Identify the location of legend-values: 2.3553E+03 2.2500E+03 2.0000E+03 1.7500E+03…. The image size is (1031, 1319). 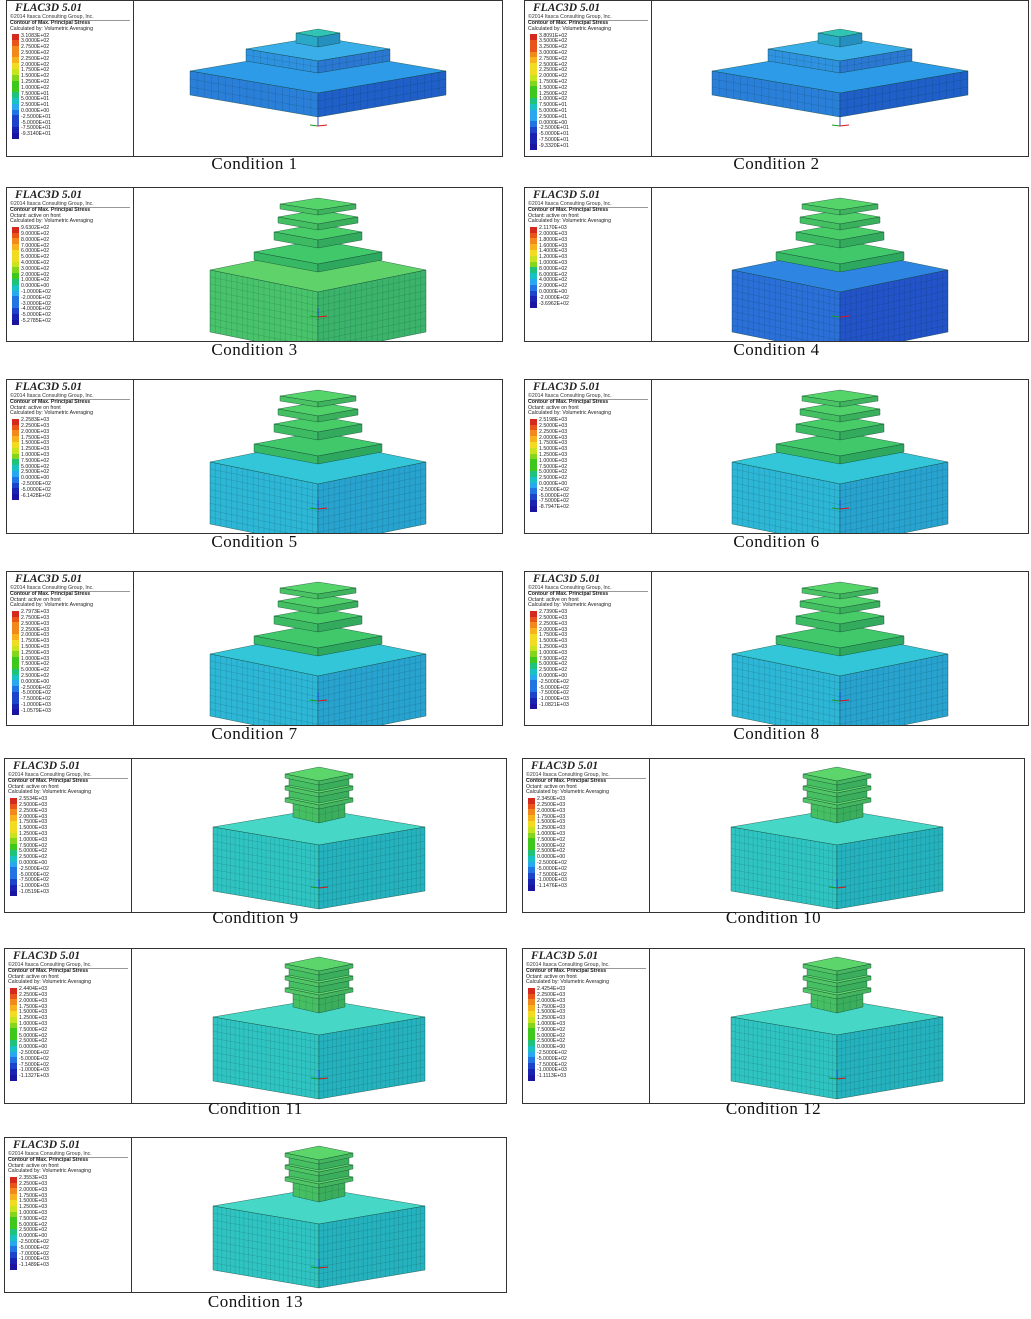
(34, 1222).